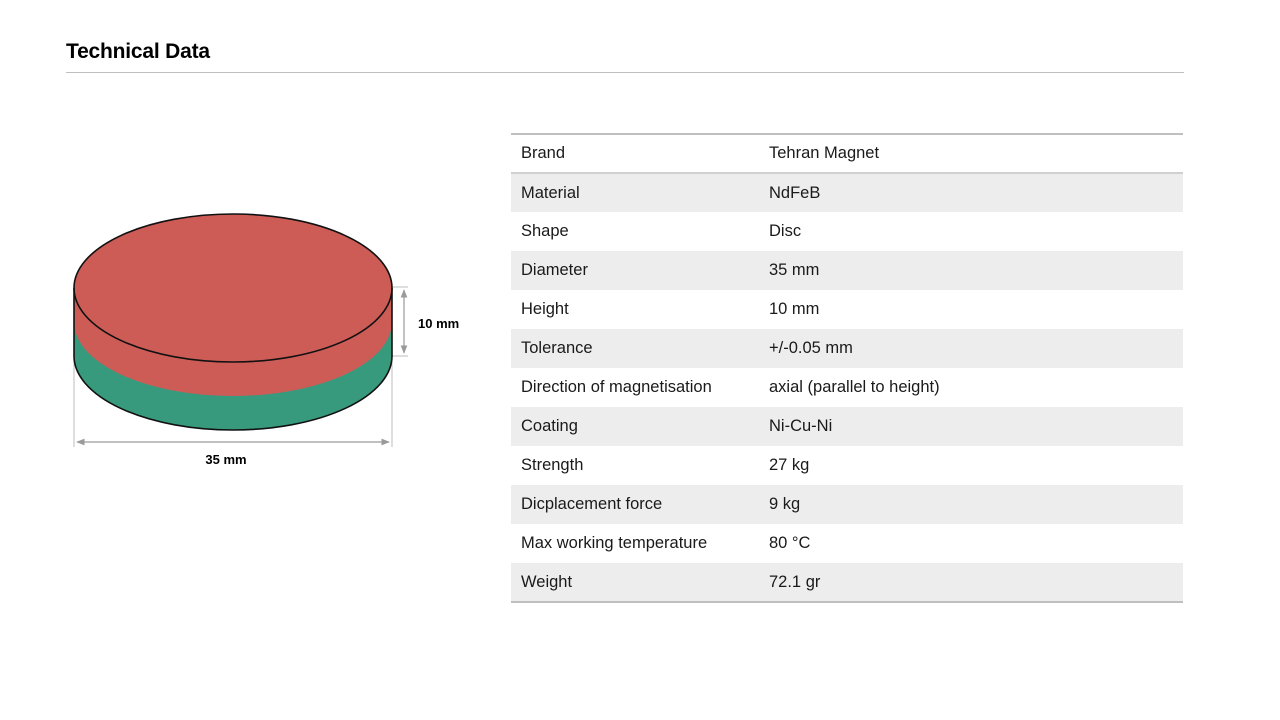 This screenshot has height=720, width=1280. What do you see at coordinates (552, 465) in the screenshot?
I see `spec-parameter: Strength` at bounding box center [552, 465].